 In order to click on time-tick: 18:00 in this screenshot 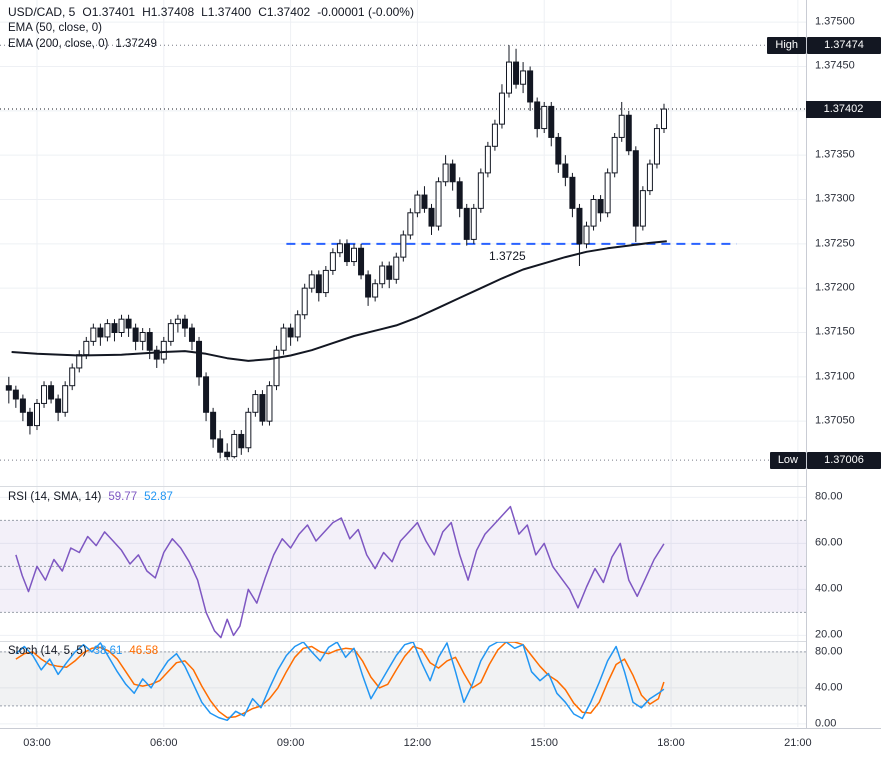, I will do `click(671, 743)`.